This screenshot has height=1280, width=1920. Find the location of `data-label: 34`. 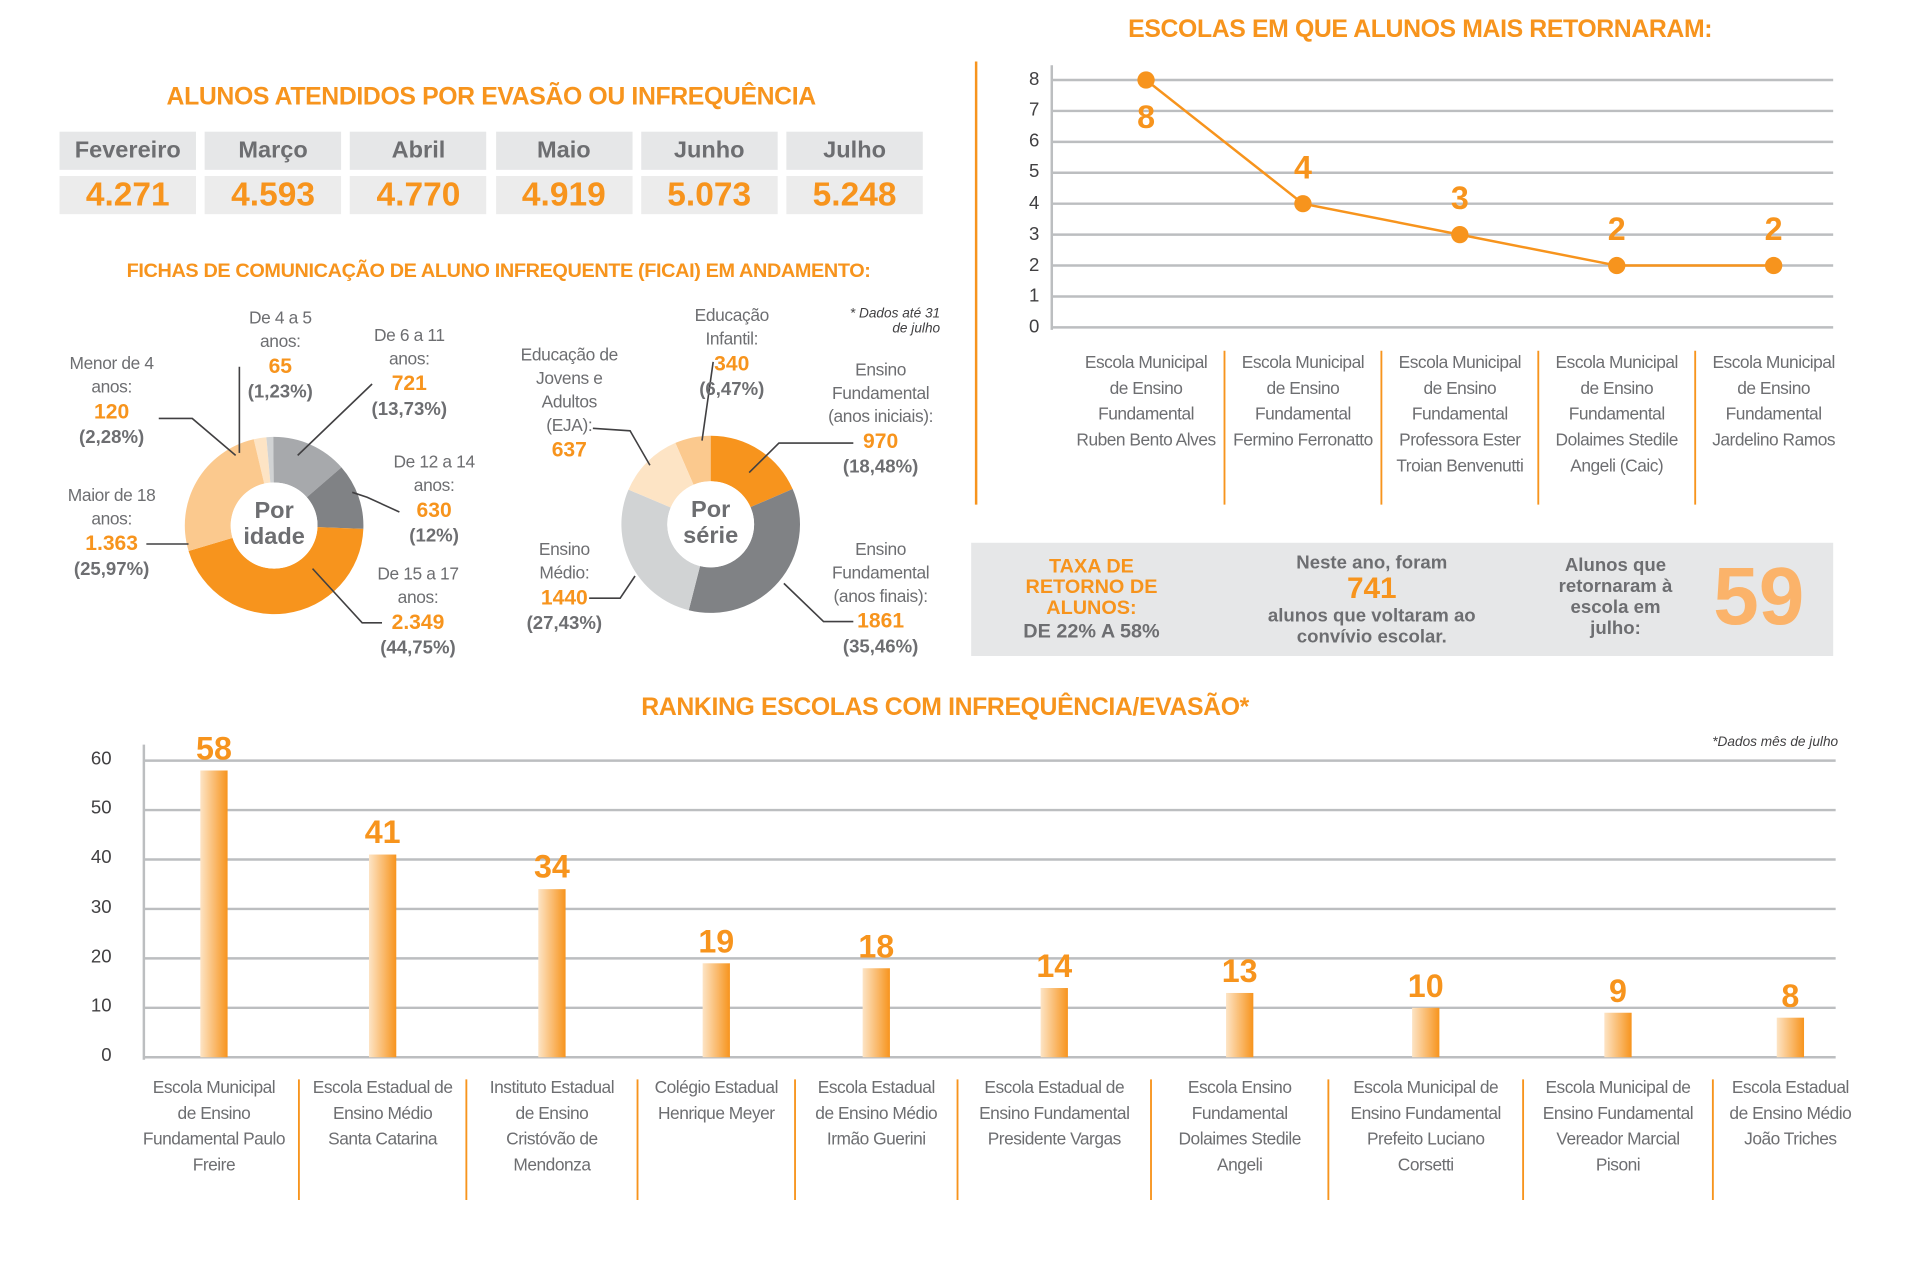

data-label: 34 is located at coordinates (551, 867).